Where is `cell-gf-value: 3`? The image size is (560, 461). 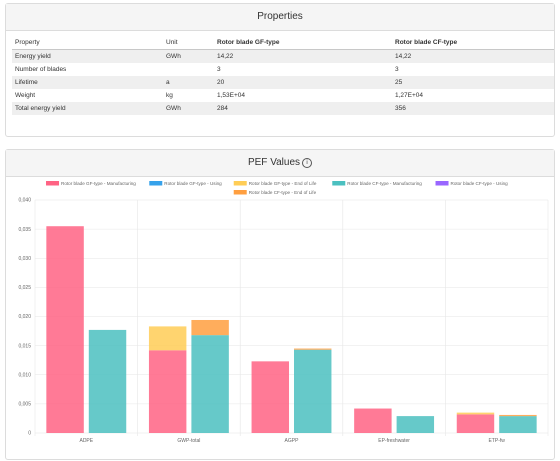 cell-gf-value: 3 is located at coordinates (303, 69).